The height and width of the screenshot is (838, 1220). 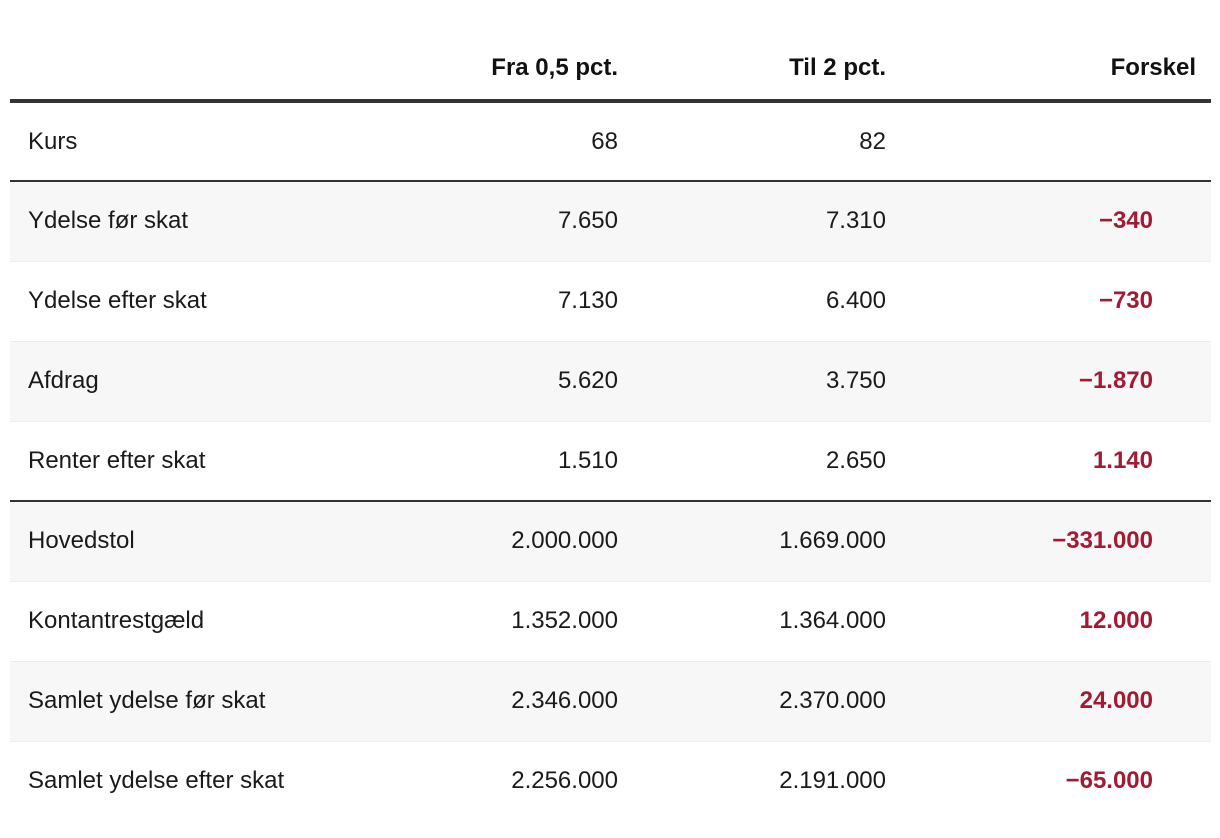 I want to click on table-row: Ydelse før skat 7.650 7.310 −340, so click(x=610, y=221).